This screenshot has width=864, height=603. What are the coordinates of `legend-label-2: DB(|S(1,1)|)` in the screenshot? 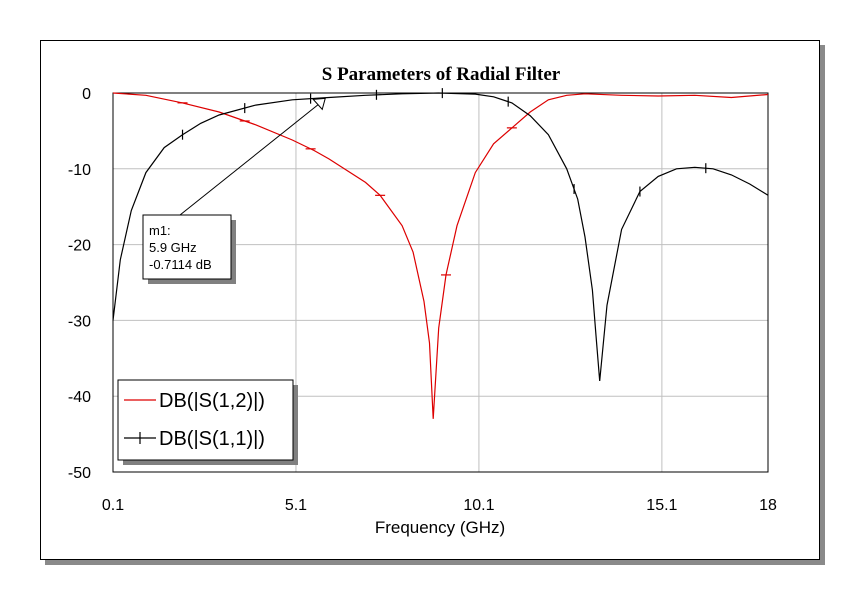 It's located at (212, 439).